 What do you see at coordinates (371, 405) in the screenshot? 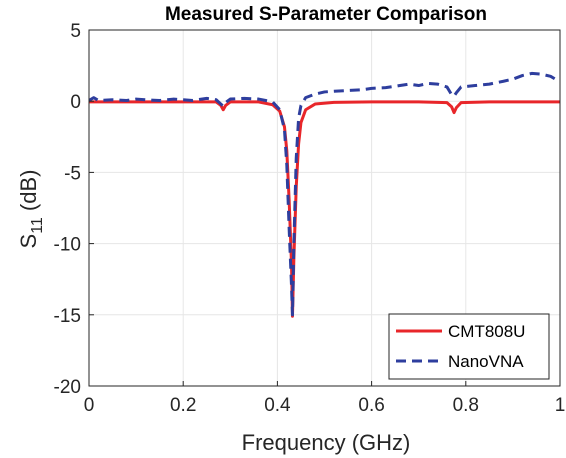
I see `x-tick-label: 0.6` at bounding box center [371, 405].